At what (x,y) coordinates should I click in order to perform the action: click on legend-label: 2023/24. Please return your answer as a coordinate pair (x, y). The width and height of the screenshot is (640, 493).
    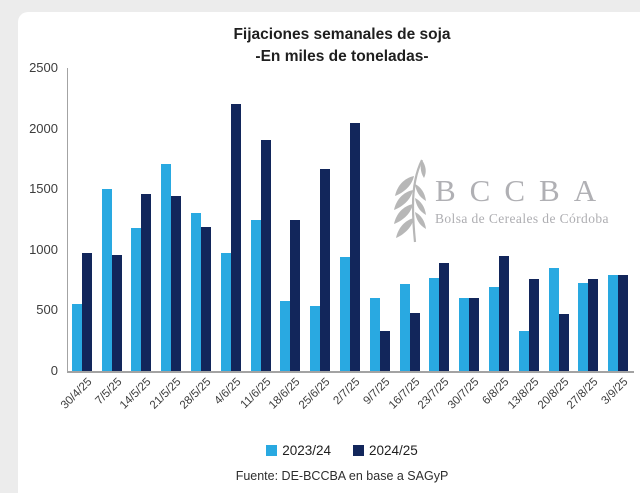
    Looking at the image, I should click on (306, 450).